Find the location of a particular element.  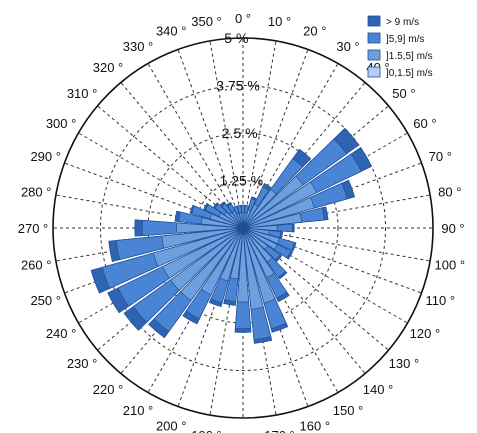

angle-tick-label: 220 ° is located at coordinates (108, 389).